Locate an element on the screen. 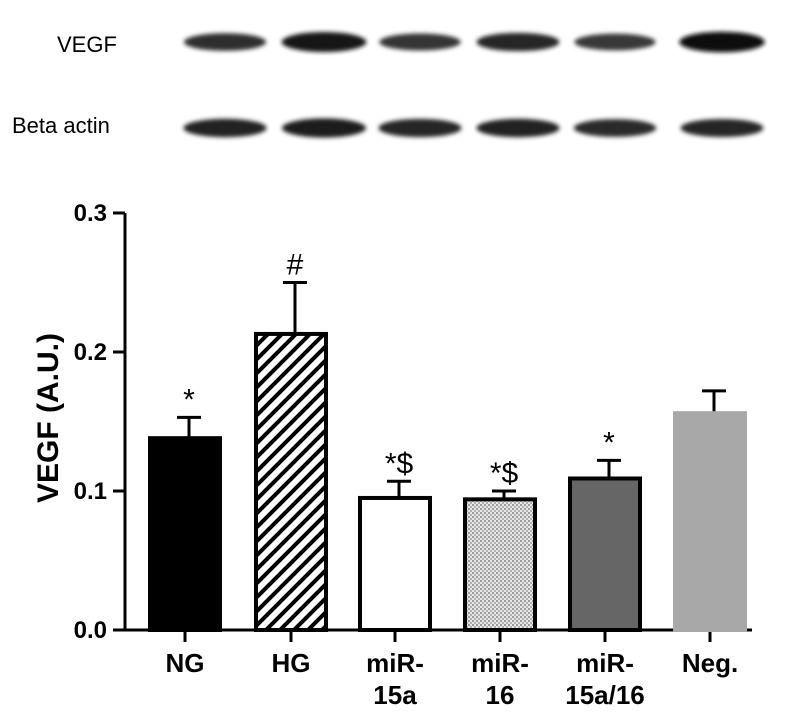  bar-group is located at coordinates (710, 510).